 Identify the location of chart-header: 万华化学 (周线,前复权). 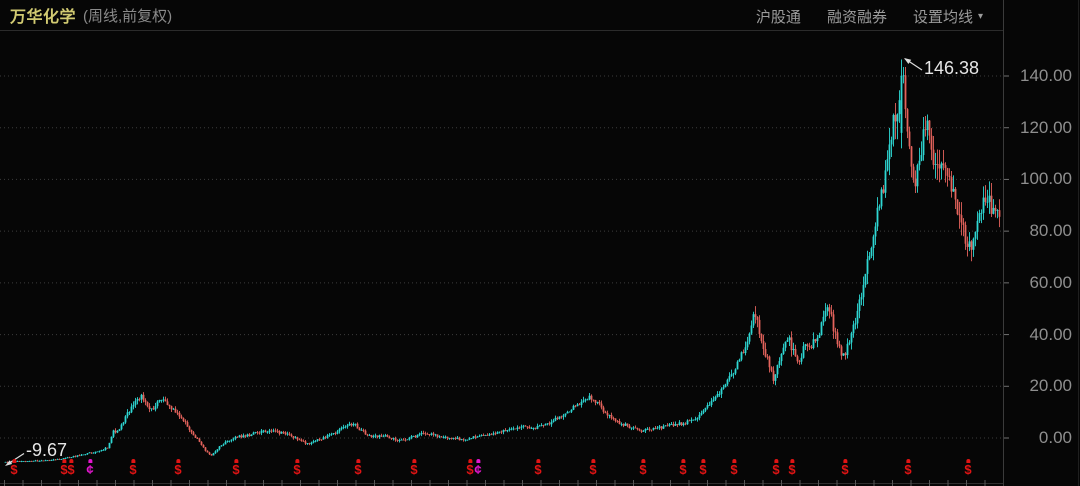
(501, 15).